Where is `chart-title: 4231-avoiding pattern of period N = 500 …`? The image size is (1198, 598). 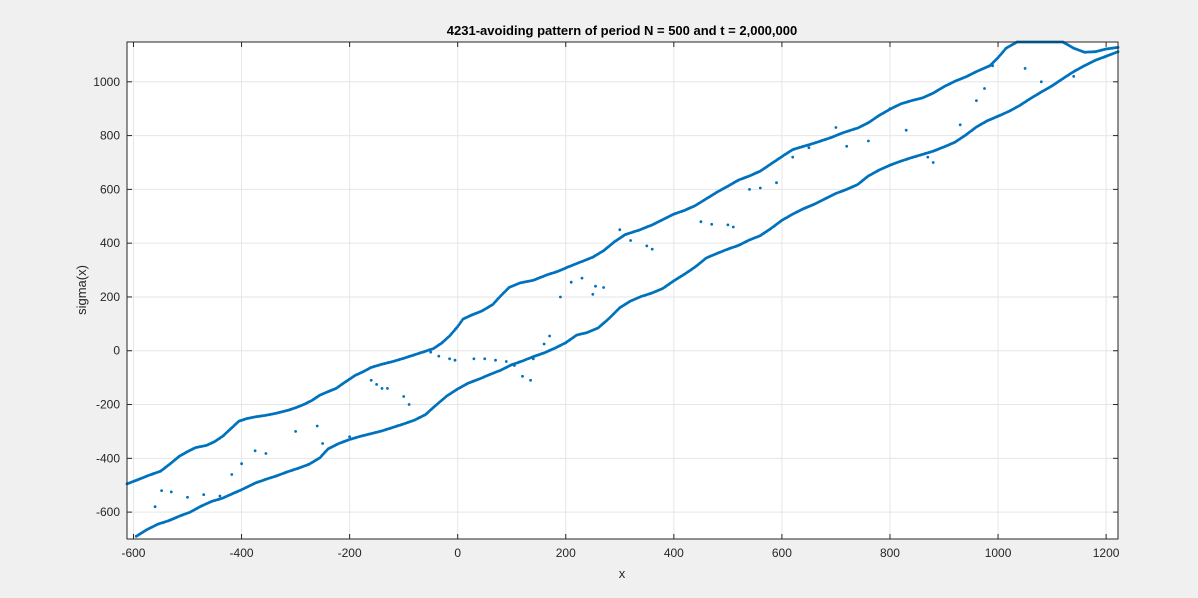
chart-title: 4231-avoiding pattern of period N = 500 … is located at coordinates (622, 30).